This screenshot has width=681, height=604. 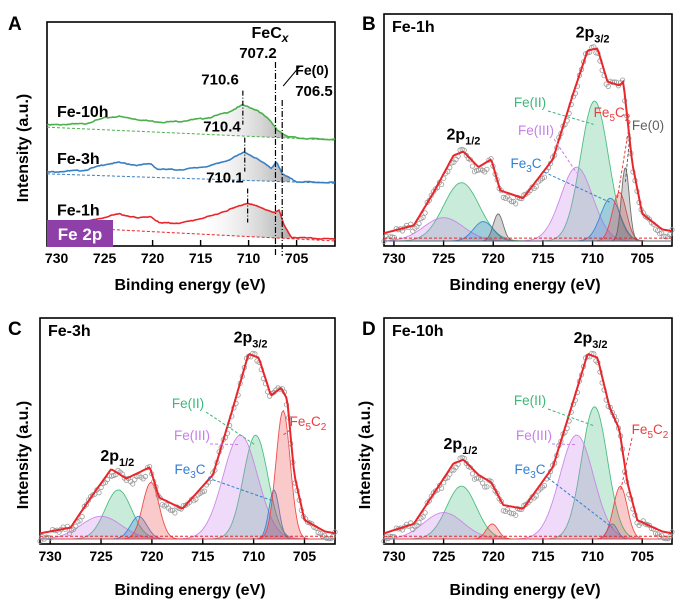 I want to click on panel-b-xtick-label: 705, so click(x=643, y=258).